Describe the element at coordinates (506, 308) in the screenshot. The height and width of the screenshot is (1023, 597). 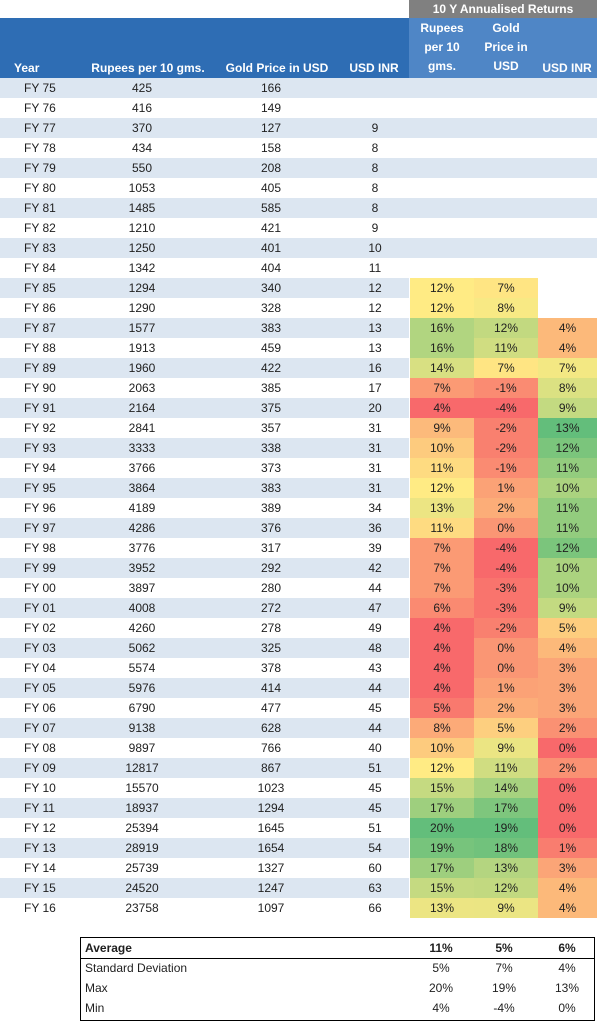
I see `return-r2-cell: 8%` at that location.